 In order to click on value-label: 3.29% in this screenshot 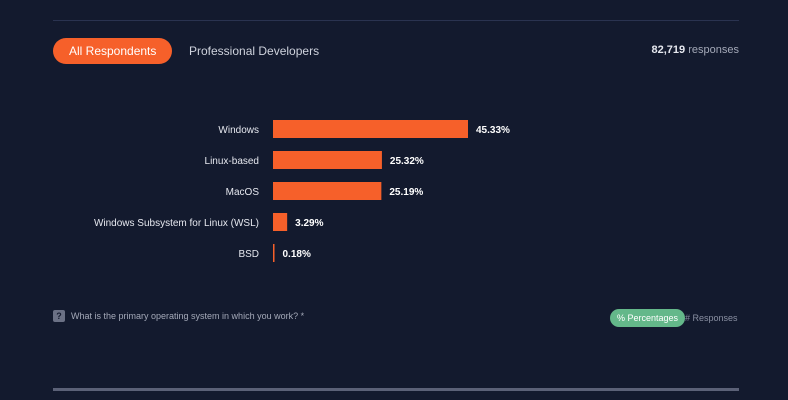, I will do `click(309, 223)`.